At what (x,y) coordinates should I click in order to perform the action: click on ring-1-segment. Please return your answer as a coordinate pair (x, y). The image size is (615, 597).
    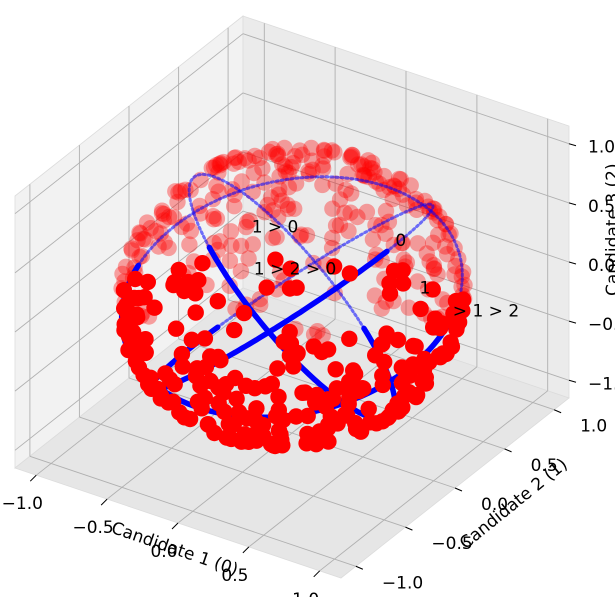
    Looking at the image, I should click on (276, 251).